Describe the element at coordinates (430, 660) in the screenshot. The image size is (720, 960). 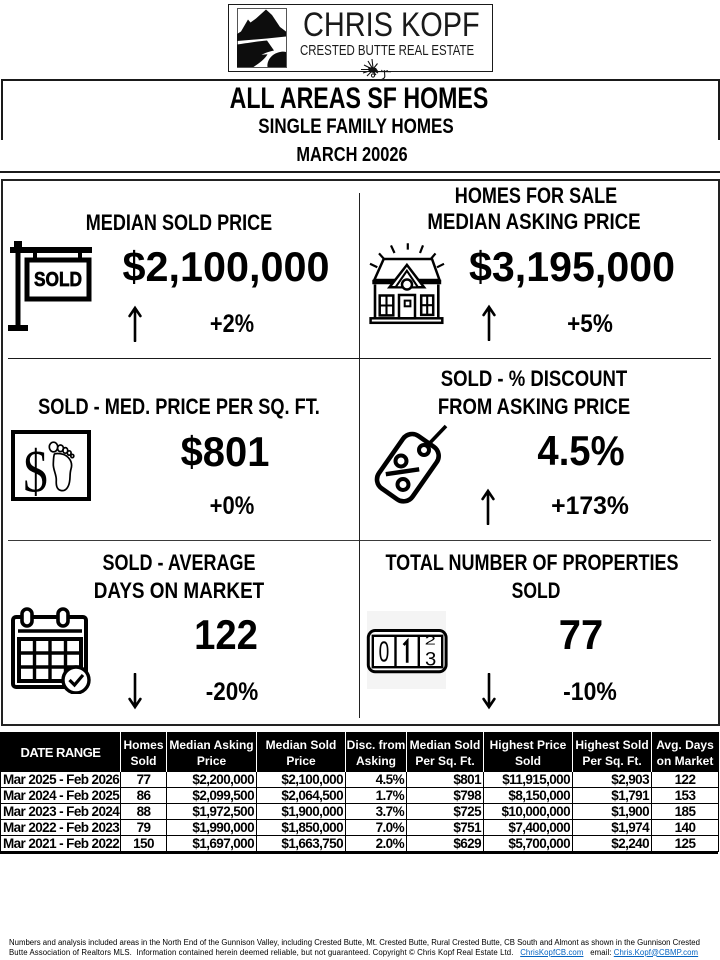
I see `svg-text: 3` at that location.